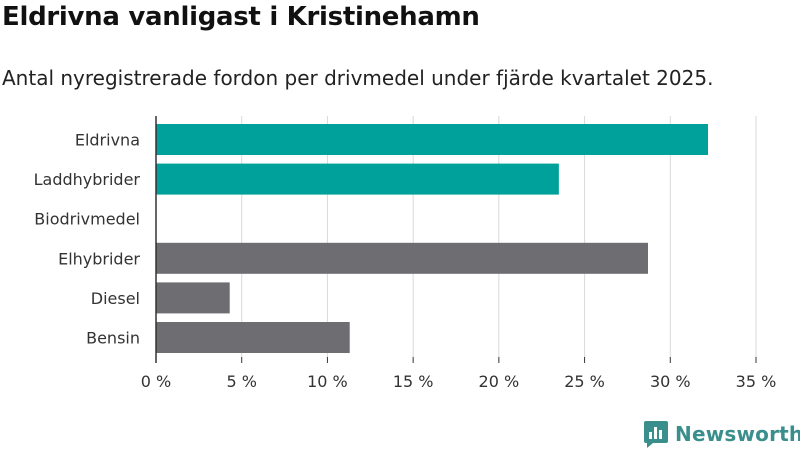  I want to click on newsworthy-logo-icon, so click(656, 434).